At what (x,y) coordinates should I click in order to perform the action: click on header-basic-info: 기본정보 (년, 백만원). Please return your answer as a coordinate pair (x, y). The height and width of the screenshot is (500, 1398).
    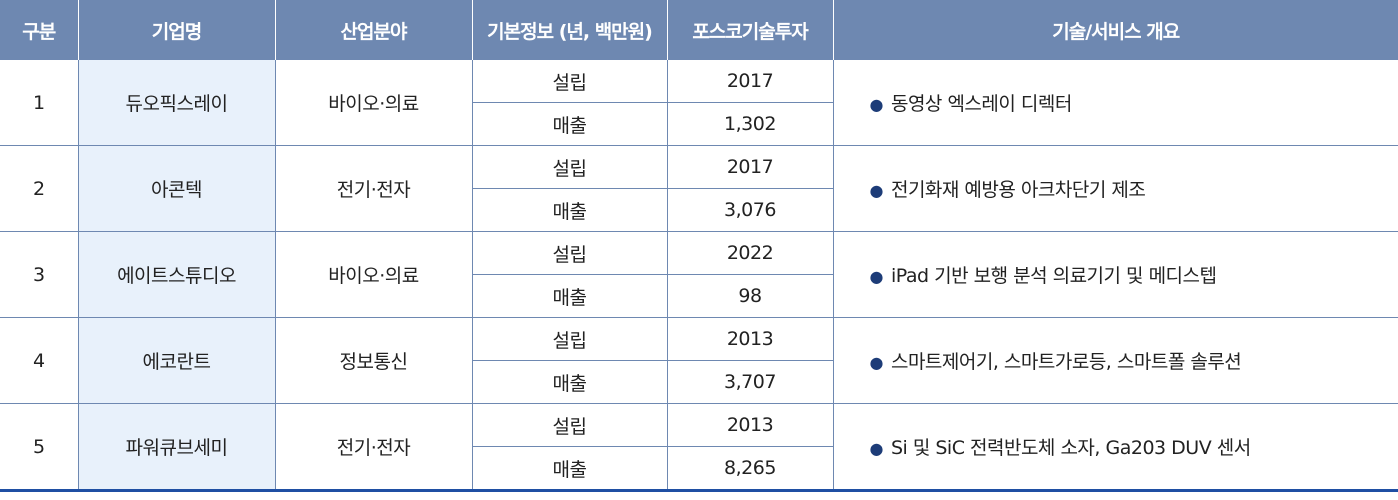
    Looking at the image, I should click on (570, 30).